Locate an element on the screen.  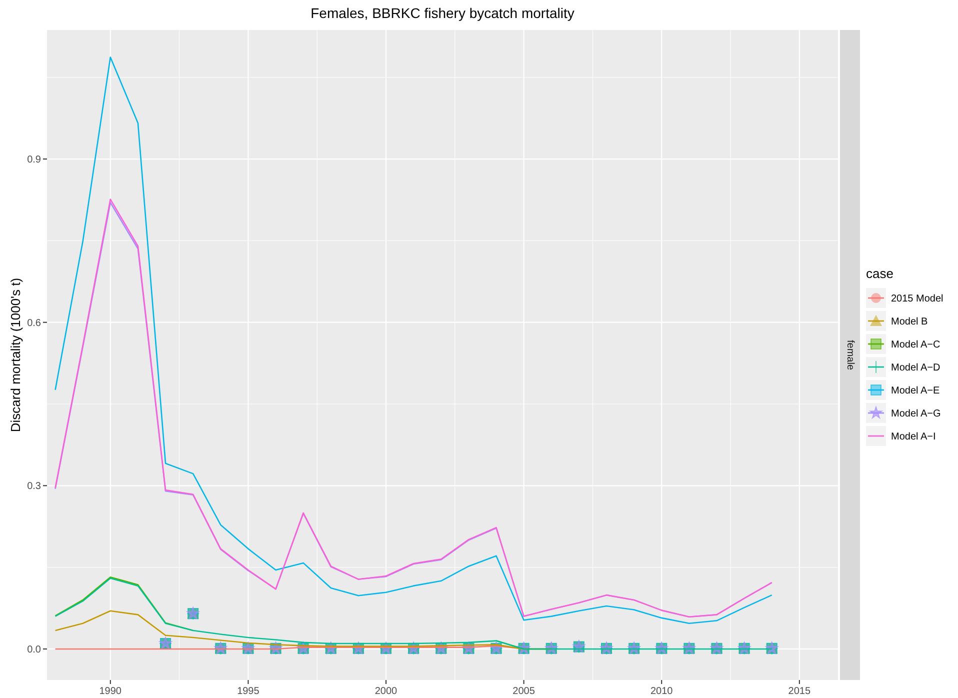
x-tick-label: 2000 is located at coordinates (386, 691).